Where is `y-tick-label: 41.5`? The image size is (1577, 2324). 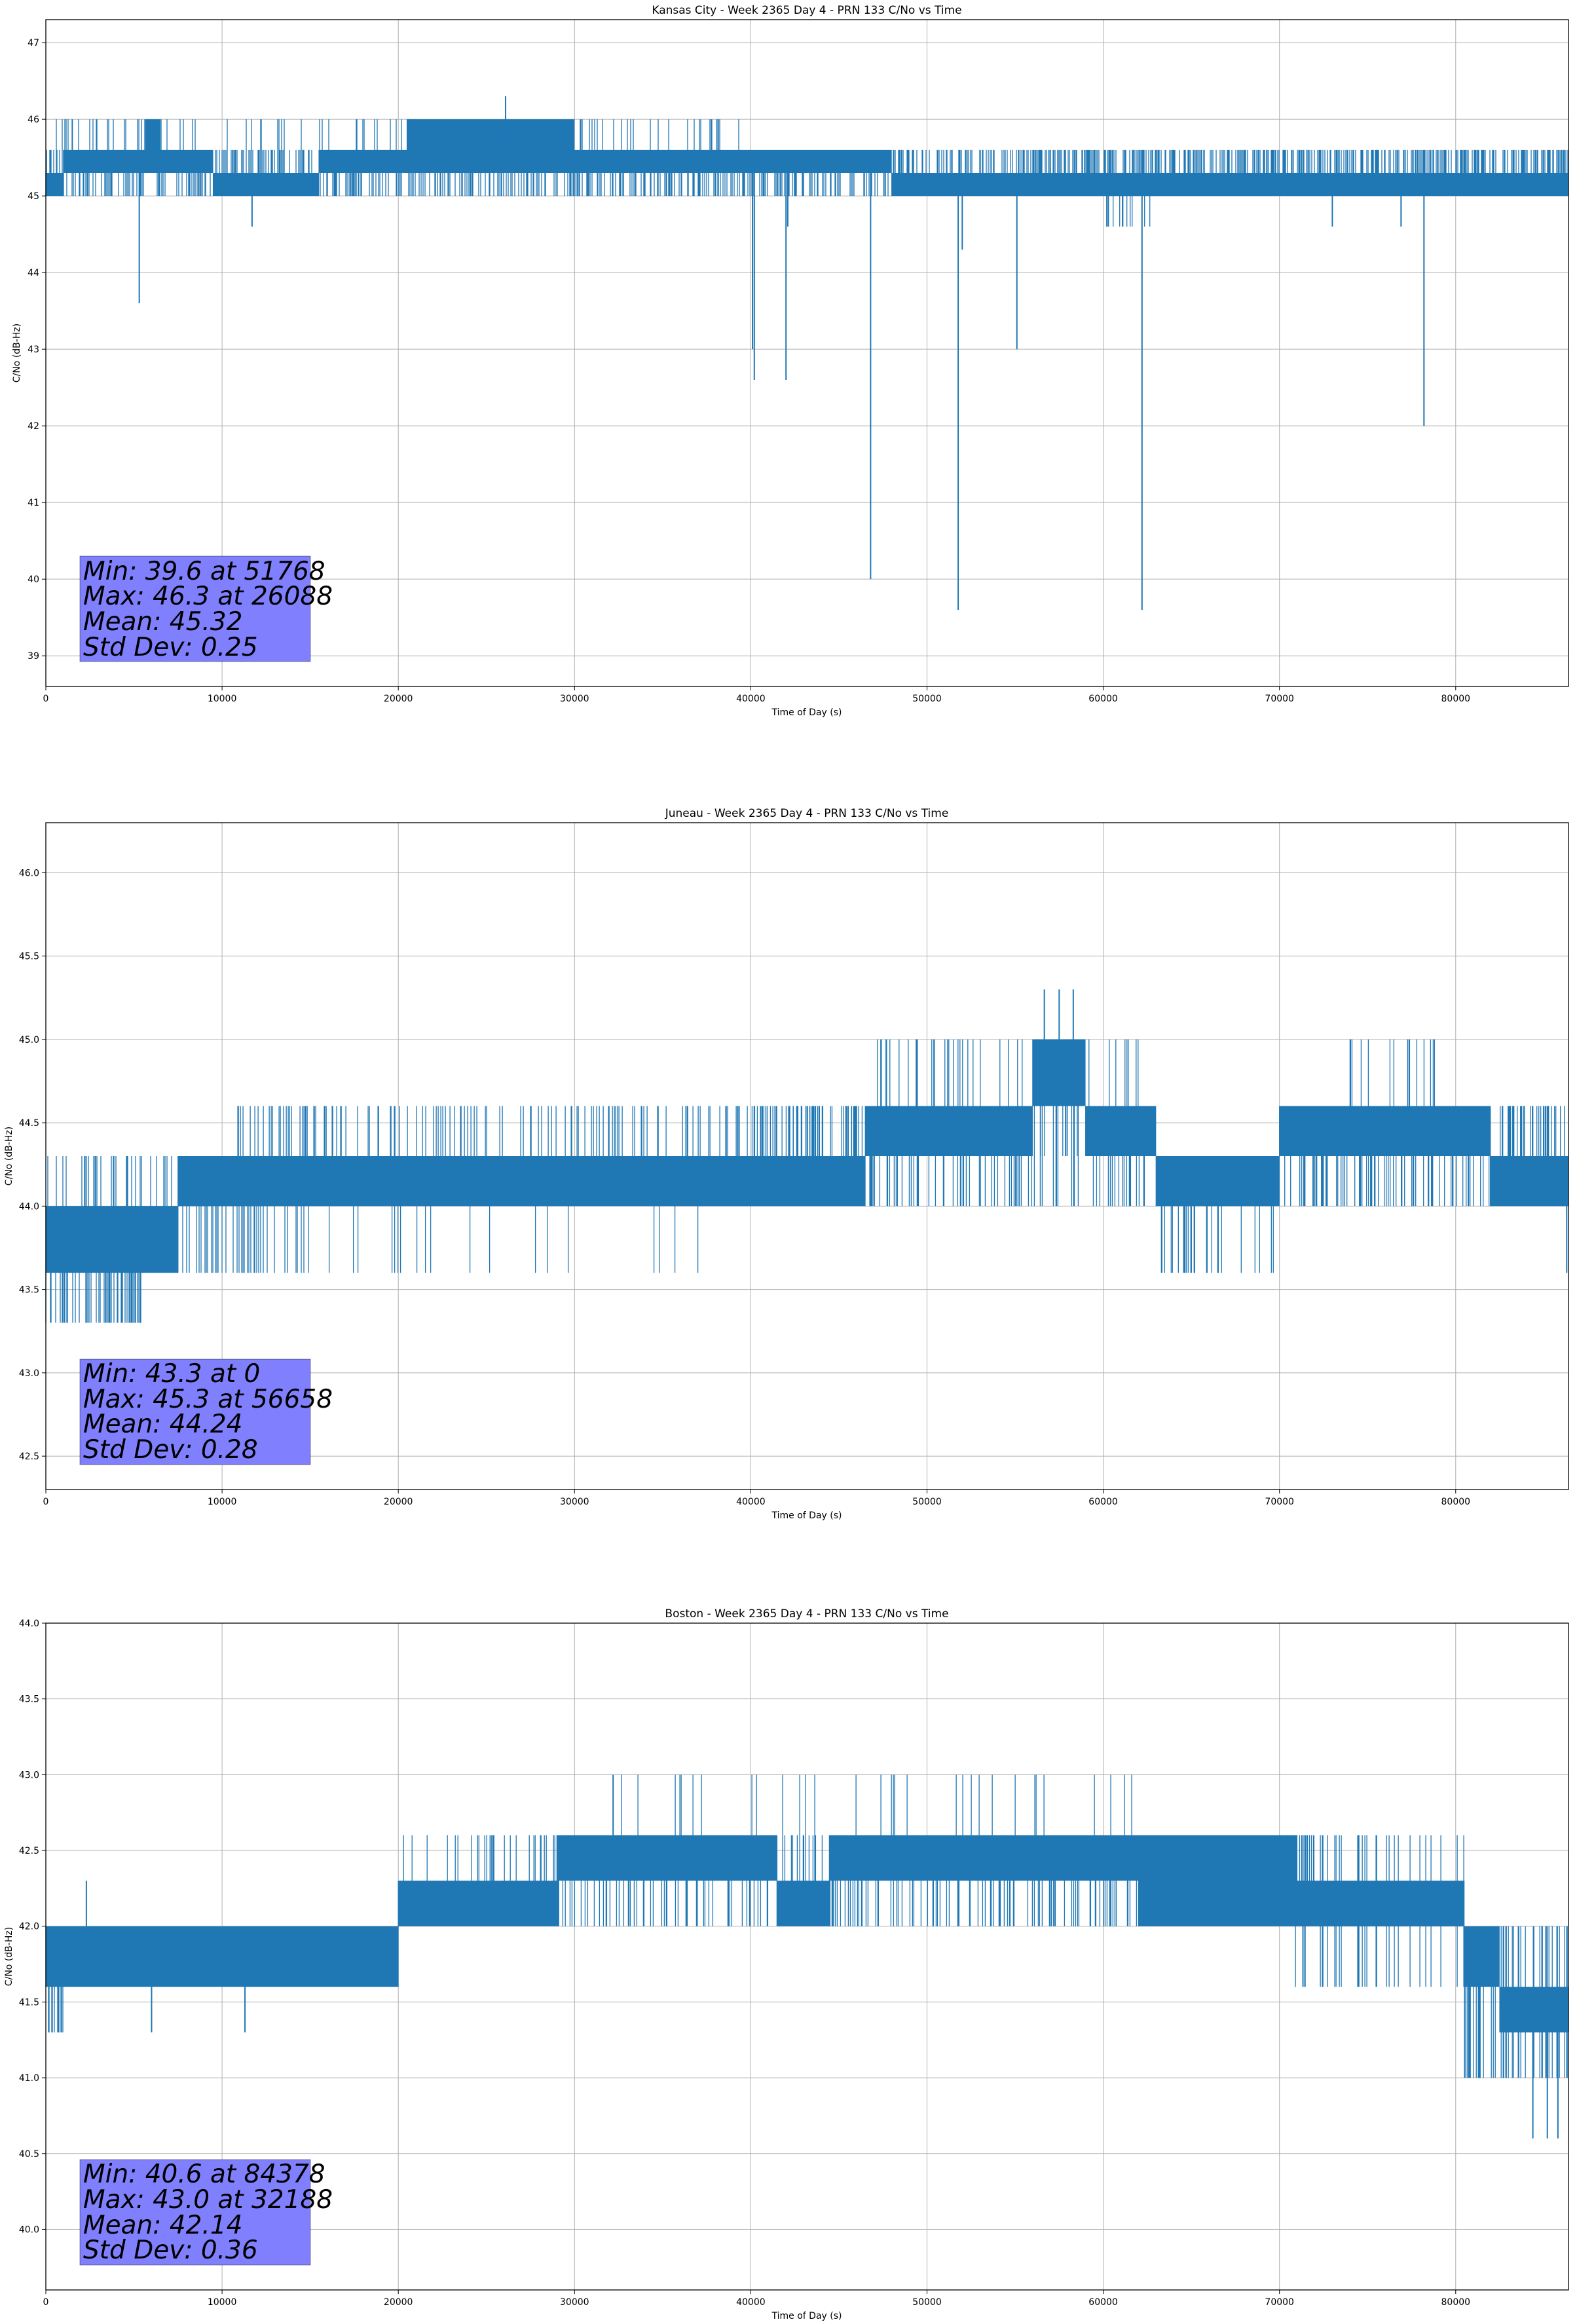 y-tick-label: 41.5 is located at coordinates (29, 2002).